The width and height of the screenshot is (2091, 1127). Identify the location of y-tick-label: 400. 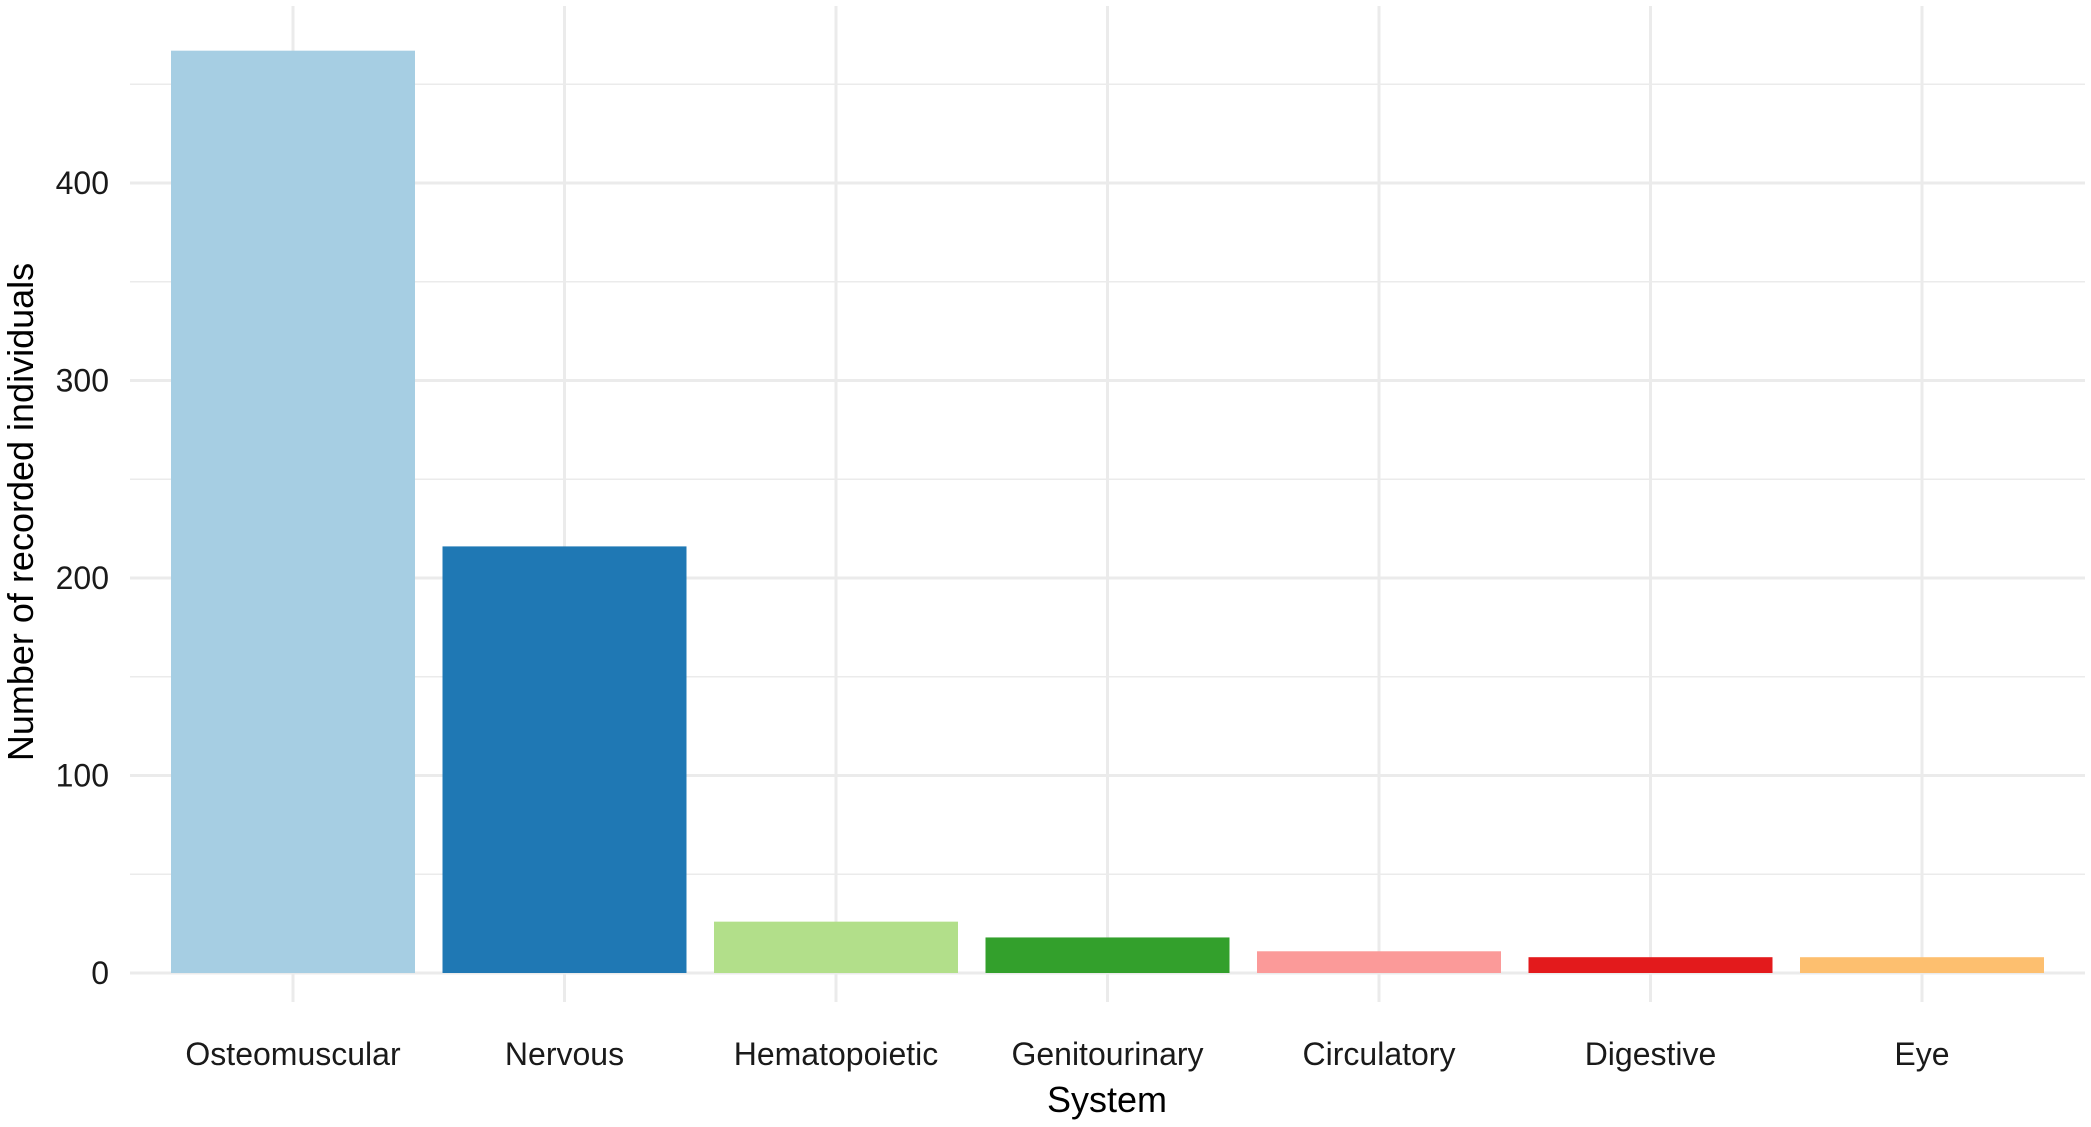
(82, 183).